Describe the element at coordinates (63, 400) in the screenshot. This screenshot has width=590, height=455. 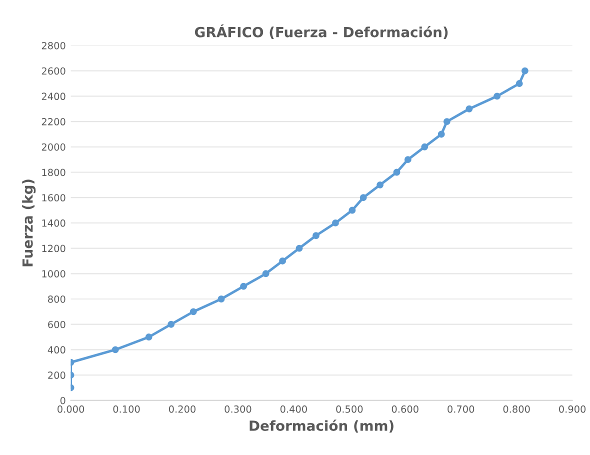
I see `y-tick-label: 0` at that location.